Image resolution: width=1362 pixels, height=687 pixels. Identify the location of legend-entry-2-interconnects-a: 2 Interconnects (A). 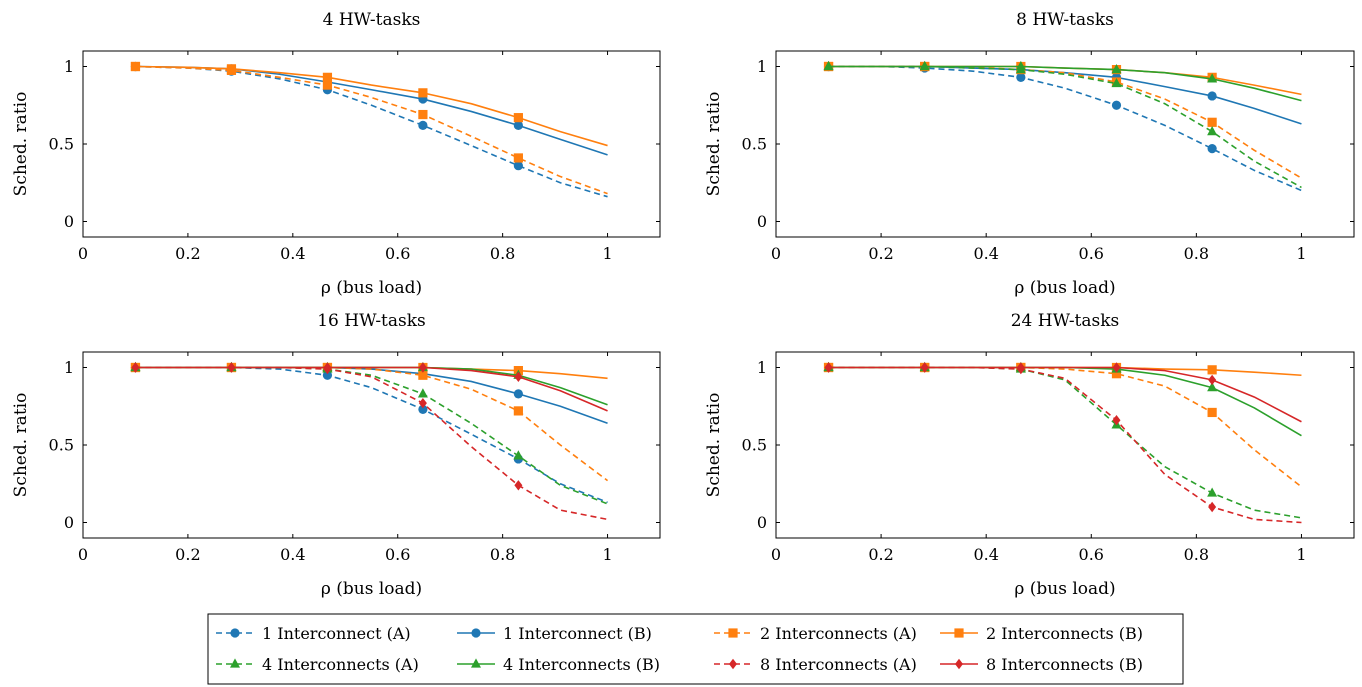
(815, 633).